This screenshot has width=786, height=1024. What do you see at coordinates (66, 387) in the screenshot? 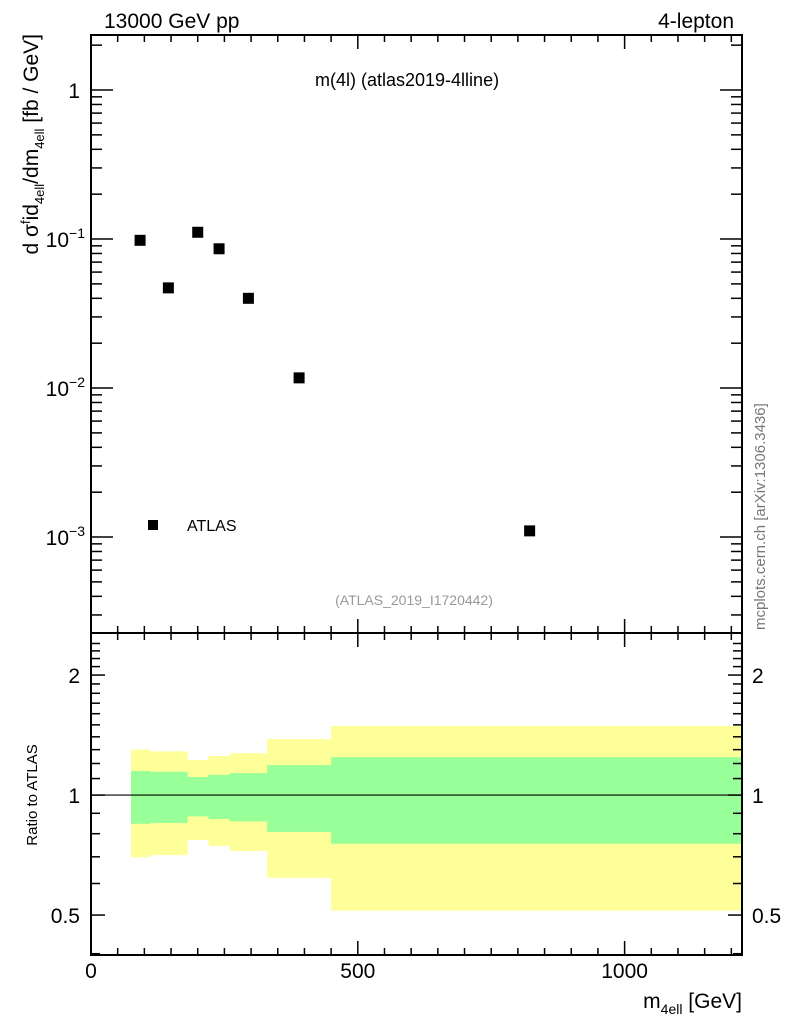
I see `y-tick-label: 10⁻²` at bounding box center [66, 387].